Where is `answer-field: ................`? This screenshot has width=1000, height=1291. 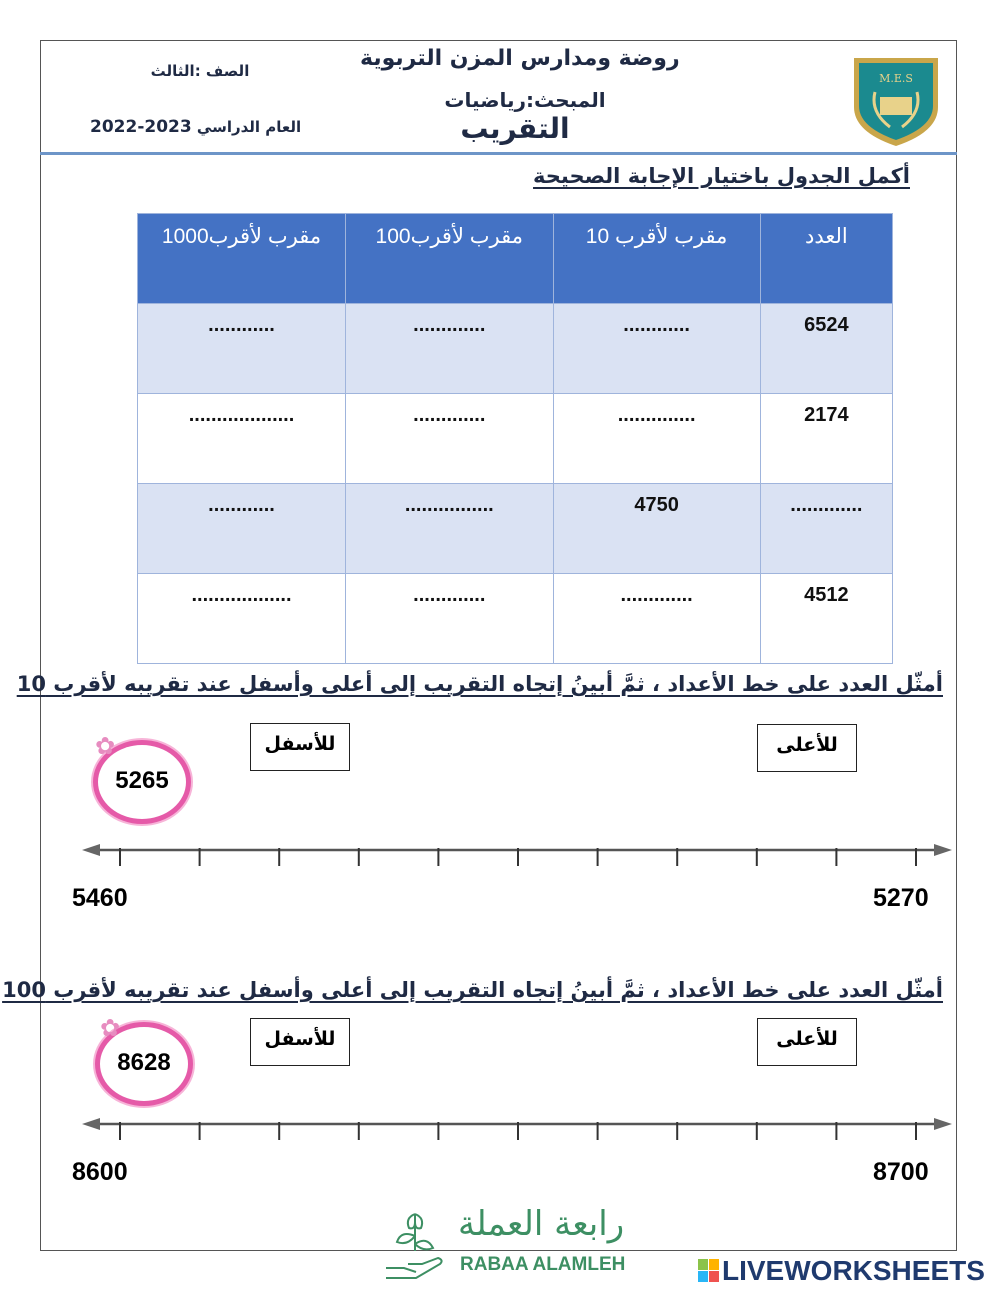
answer-field: ................ is located at coordinates (449, 528).